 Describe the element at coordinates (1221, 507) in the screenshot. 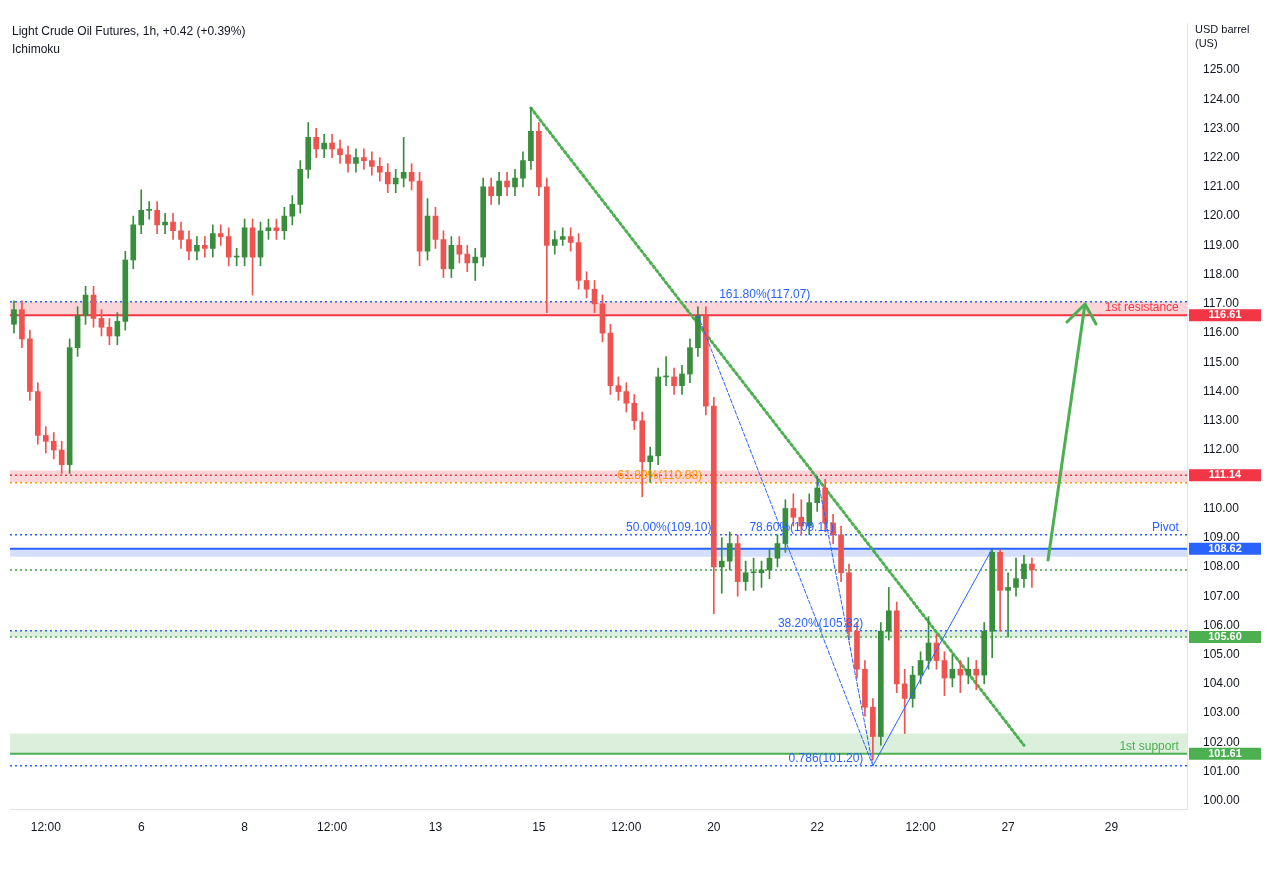

I see `y-tick-label: 110.00` at that location.